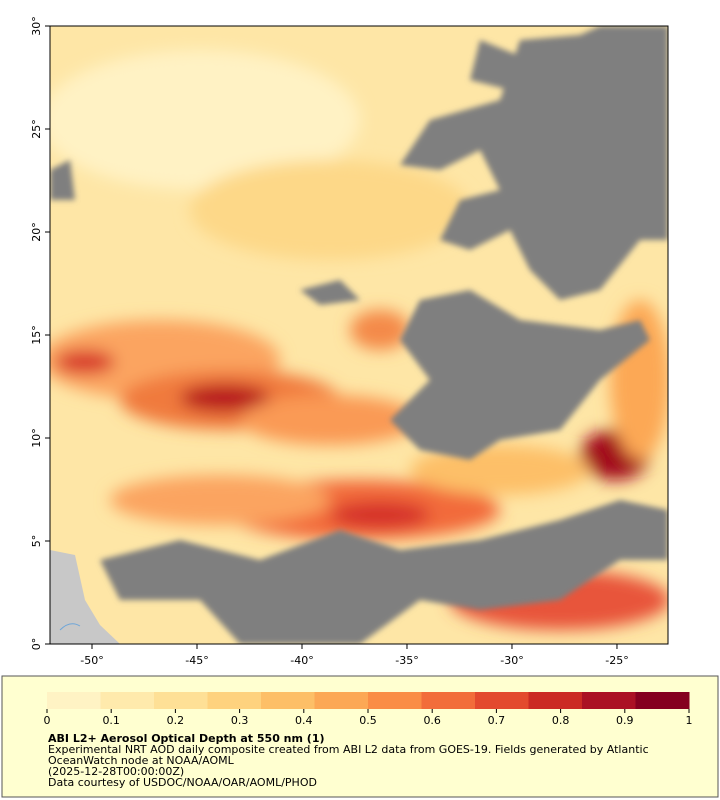 The height and width of the screenshot is (800, 720). Describe the element at coordinates (36, 129) in the screenshot. I see `lat-tick-label: 25°` at that location.